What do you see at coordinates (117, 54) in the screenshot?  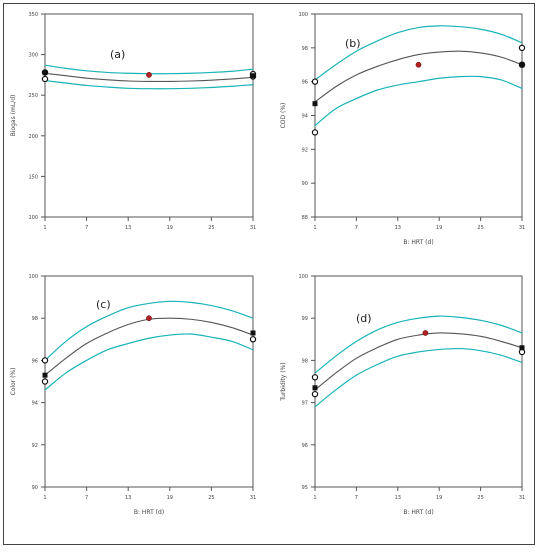 I see `panel-label: (a)` at bounding box center [117, 54].